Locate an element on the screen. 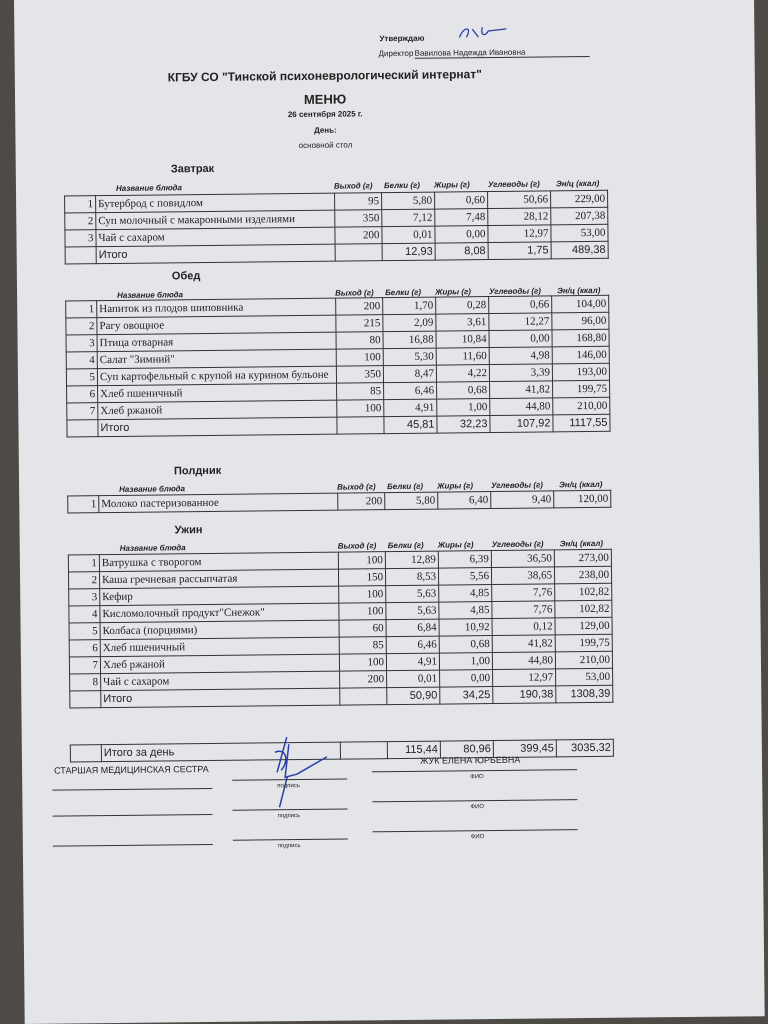 The image size is (768, 1024). item-fat: 0,68 is located at coordinates (466, 644).